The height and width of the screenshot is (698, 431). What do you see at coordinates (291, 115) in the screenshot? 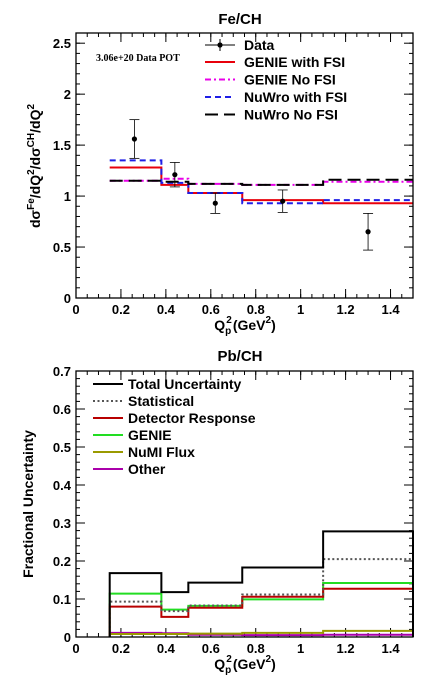
I see `legend-label: NuWro No FSI` at bounding box center [291, 115].